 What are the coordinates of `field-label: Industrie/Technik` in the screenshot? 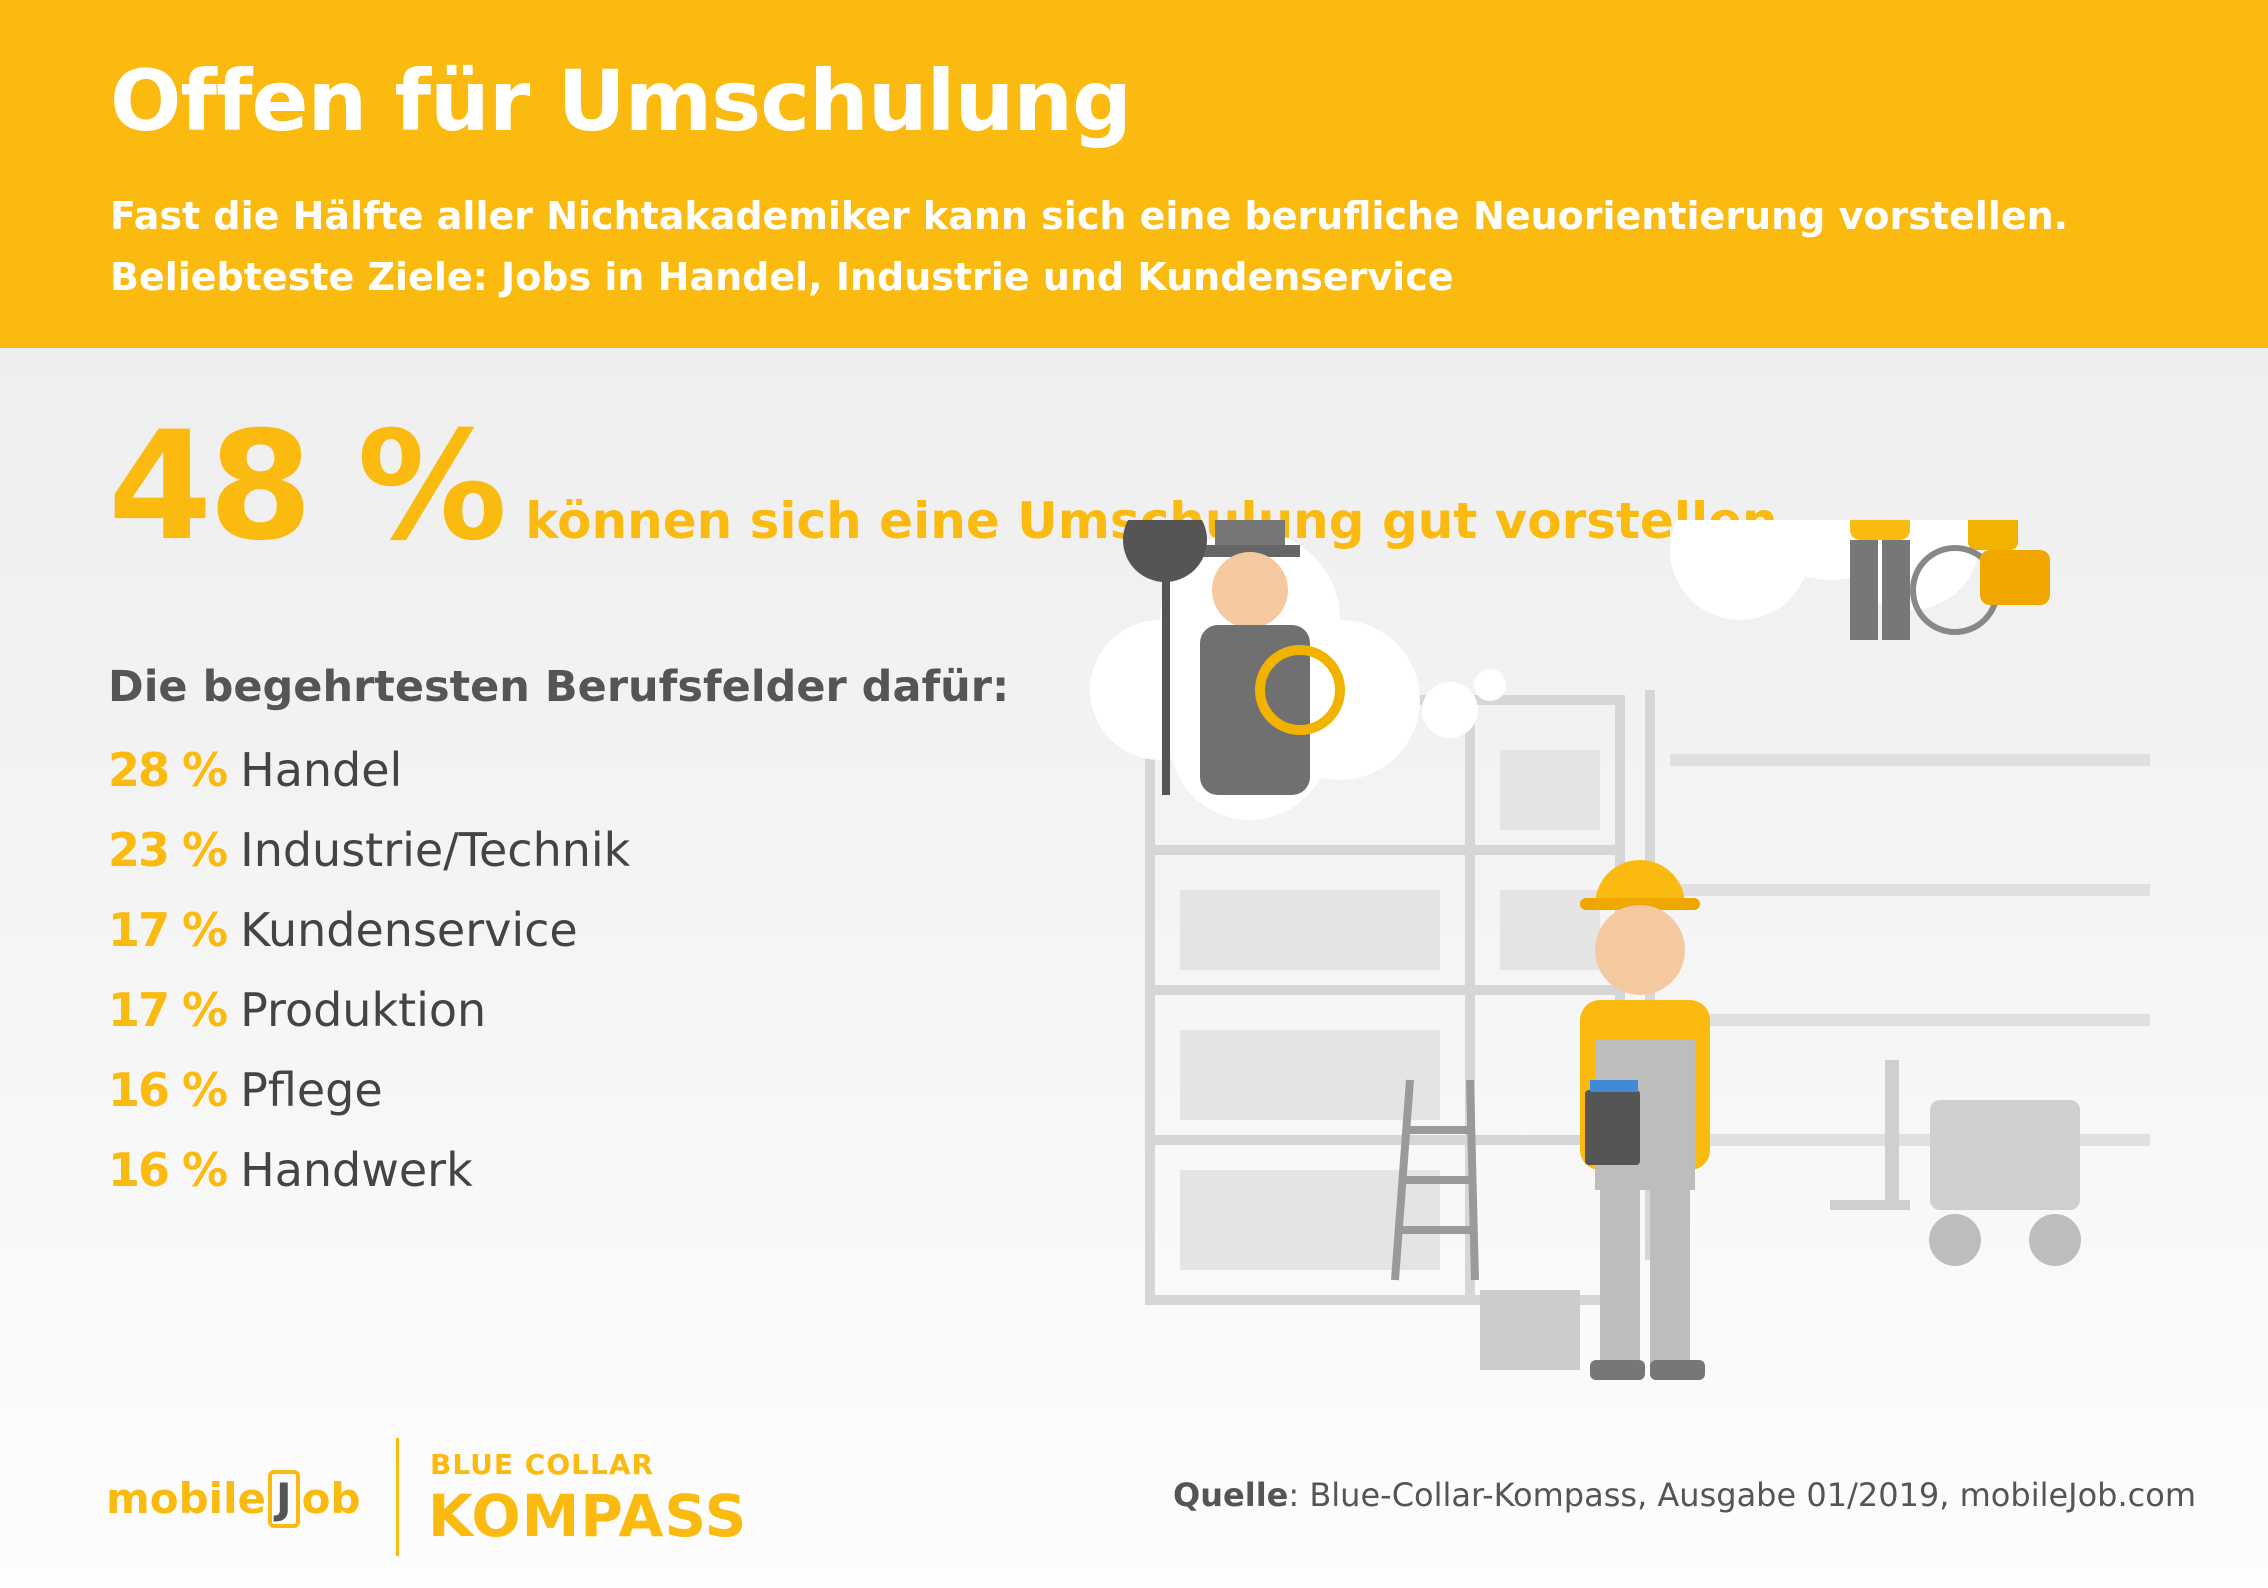 It's located at (435, 850).